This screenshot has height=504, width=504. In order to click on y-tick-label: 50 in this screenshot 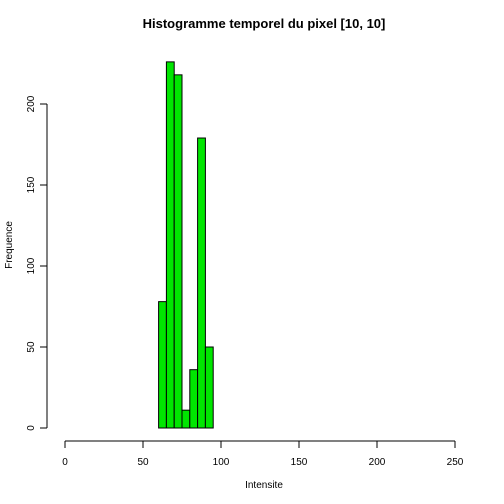, I will do `click(31, 347)`.